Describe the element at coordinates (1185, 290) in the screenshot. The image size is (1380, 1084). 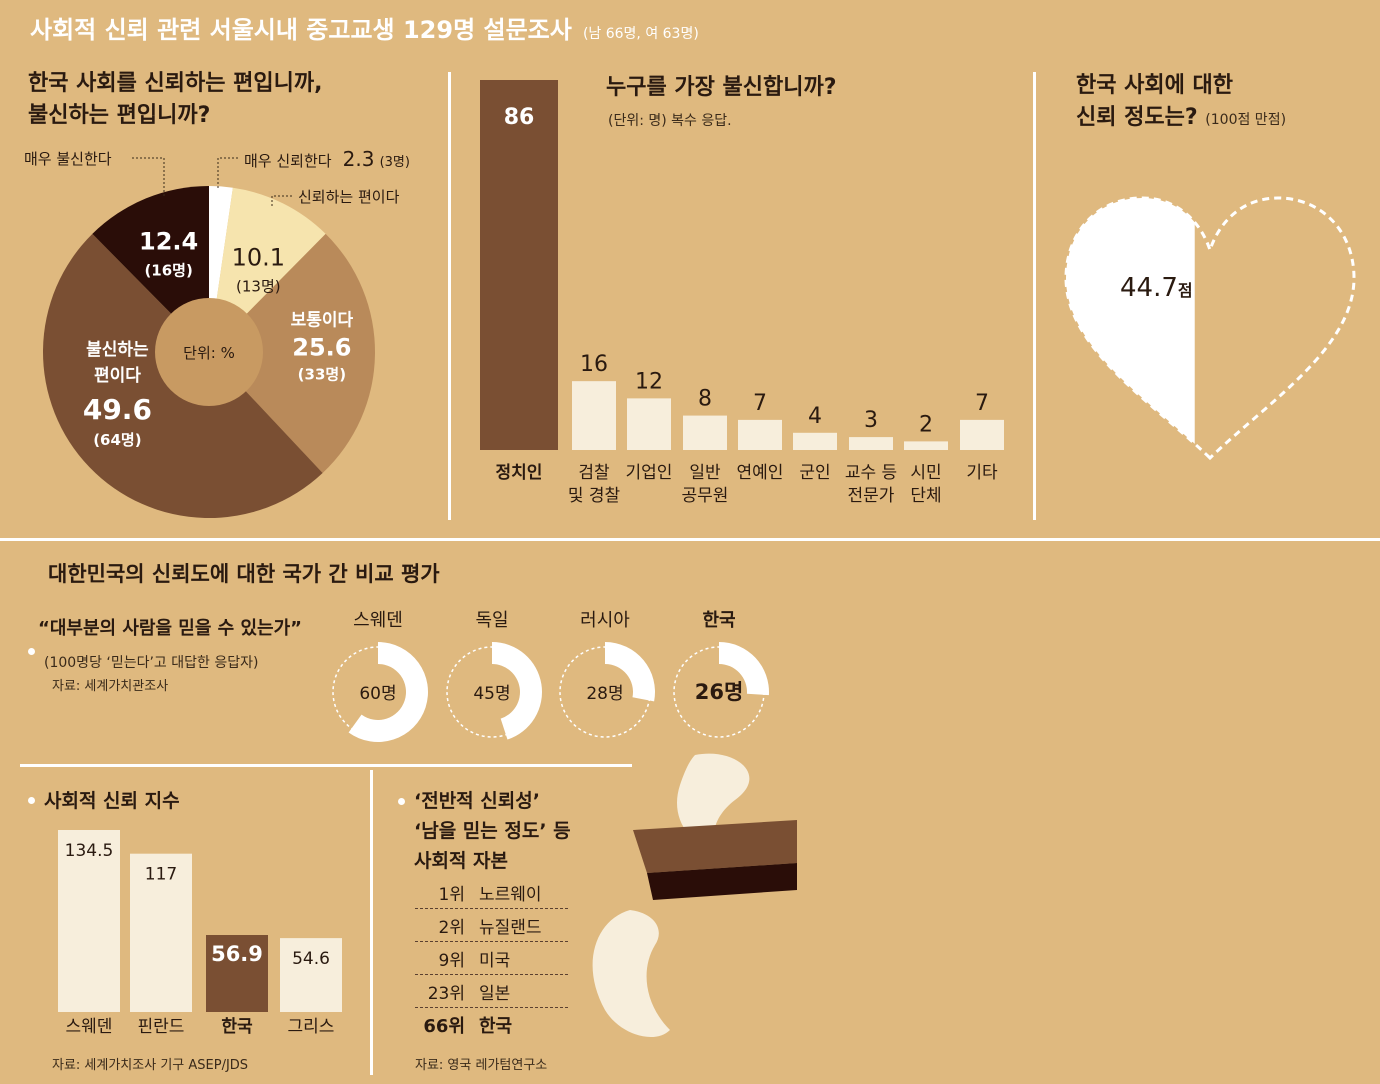
I see `heart-score-unit: 점` at that location.